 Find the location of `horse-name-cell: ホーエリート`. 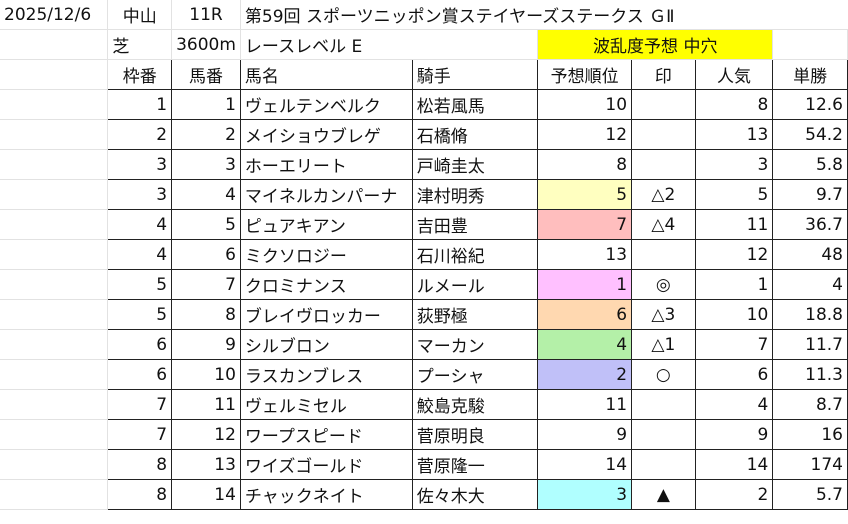

horse-name-cell: ホーエリート is located at coordinates (326, 164).